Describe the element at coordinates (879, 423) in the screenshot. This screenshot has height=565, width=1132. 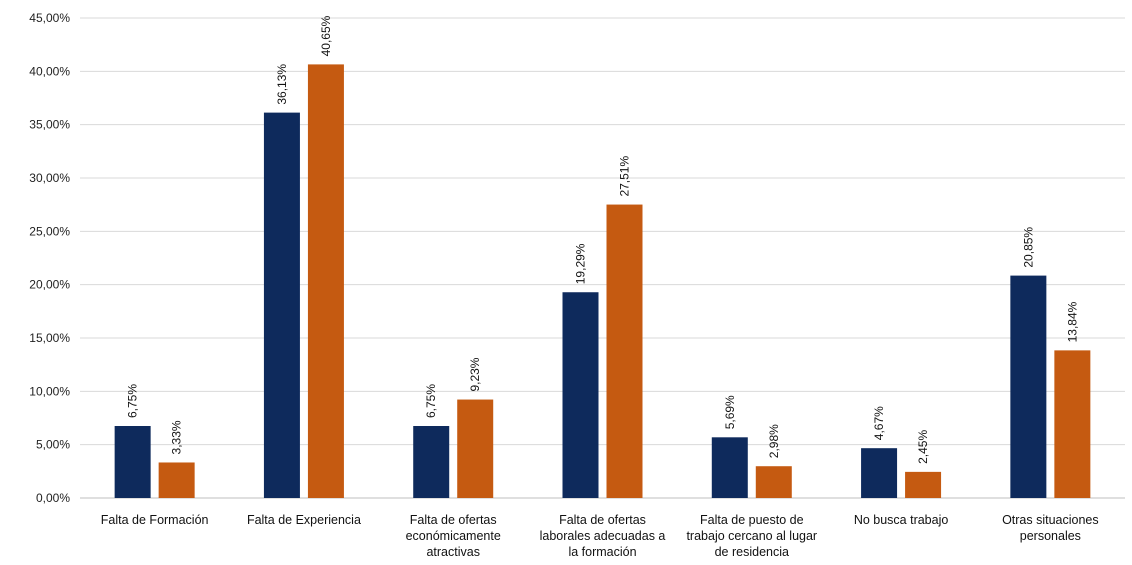
I see `data-label: 4,67%` at that location.